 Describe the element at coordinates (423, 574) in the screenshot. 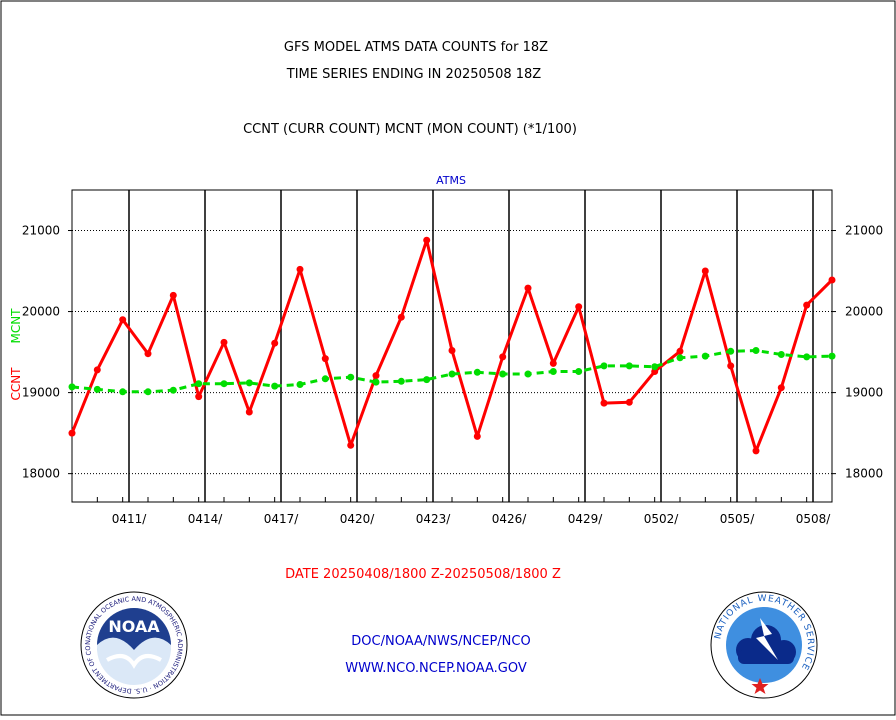

I see `date-range-label: DATE 20250408/1800 Z-20250508/1800 Z` at that location.